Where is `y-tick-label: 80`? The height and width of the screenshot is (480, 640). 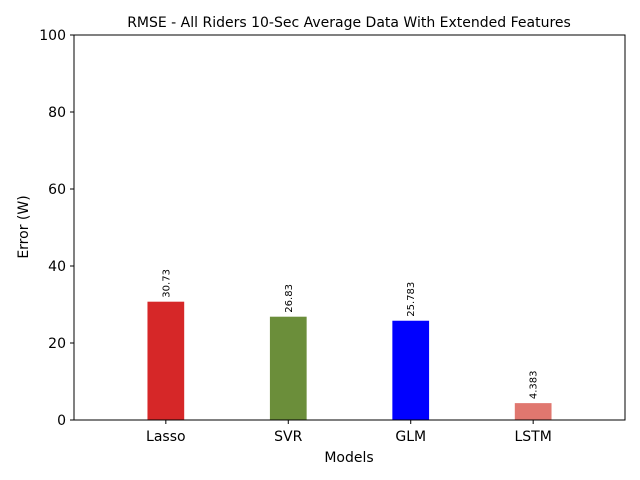
y-tick-label: 80 is located at coordinates (57, 113).